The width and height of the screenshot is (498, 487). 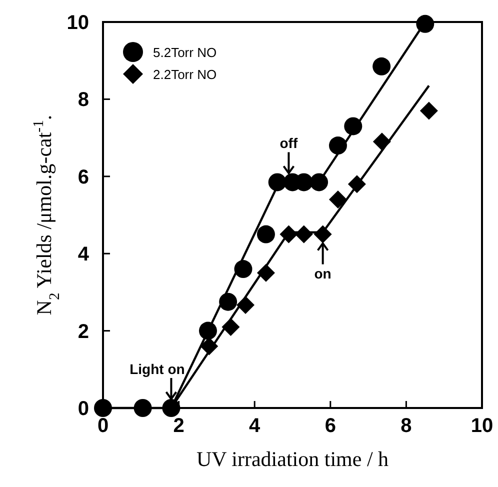 I want to click on x-tick-label: 10, so click(x=482, y=426).